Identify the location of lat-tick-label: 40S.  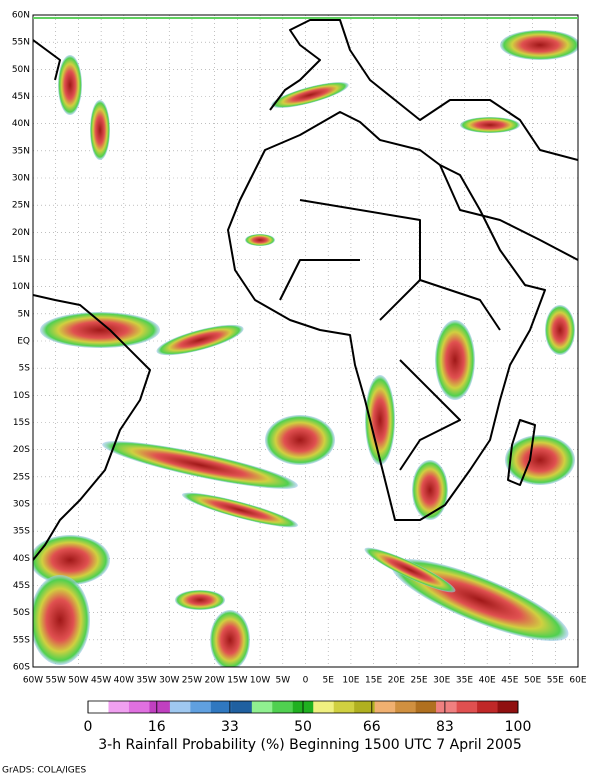
(21, 559).